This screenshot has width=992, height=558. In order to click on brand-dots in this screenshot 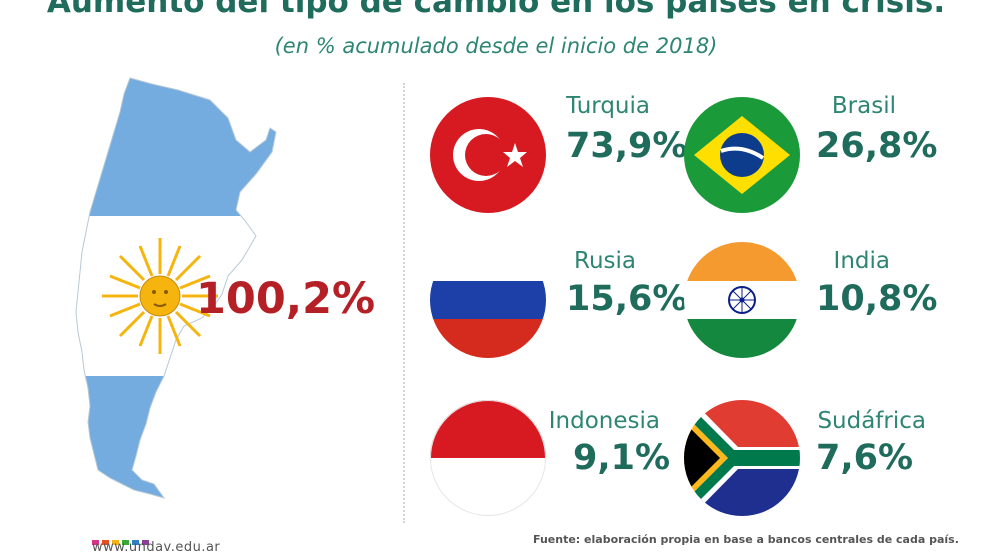, I will do `click(122, 539)`.